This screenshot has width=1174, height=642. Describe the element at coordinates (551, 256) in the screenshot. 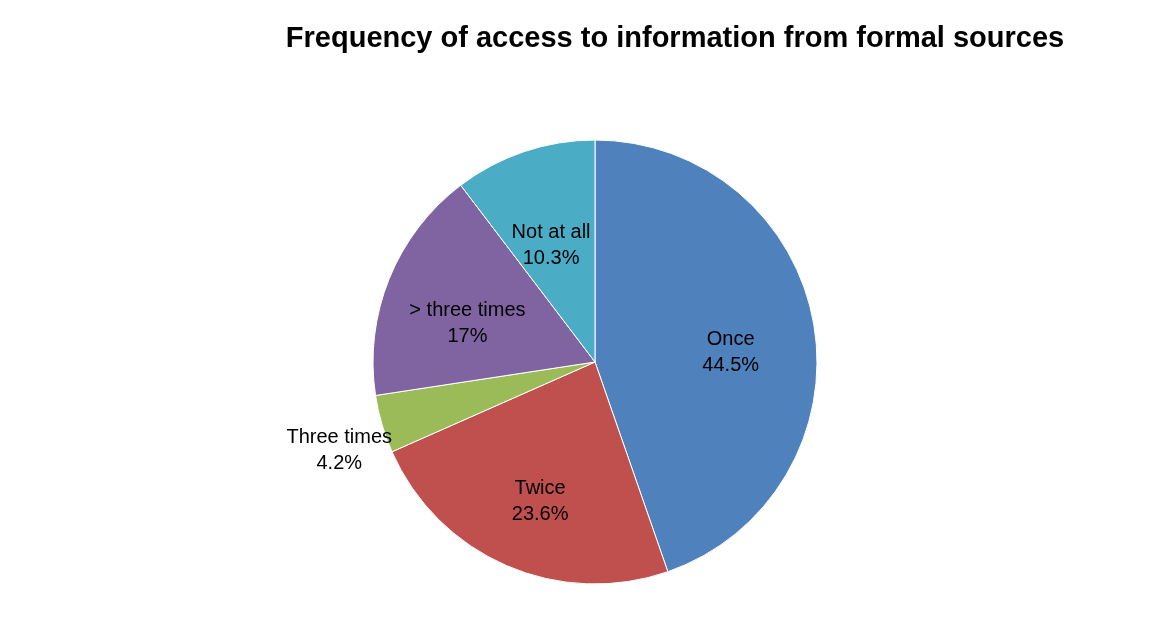

I see `data-label: 10.3%` at that location.